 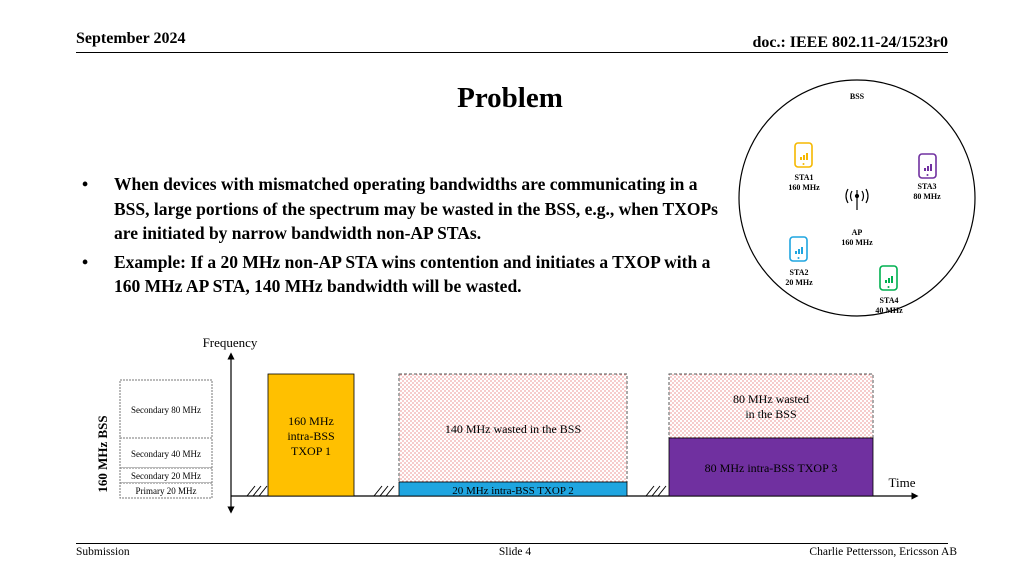 I want to click on txop3-label: 80 MHz intra-BSS TXOP 3, so click(x=771, y=468).